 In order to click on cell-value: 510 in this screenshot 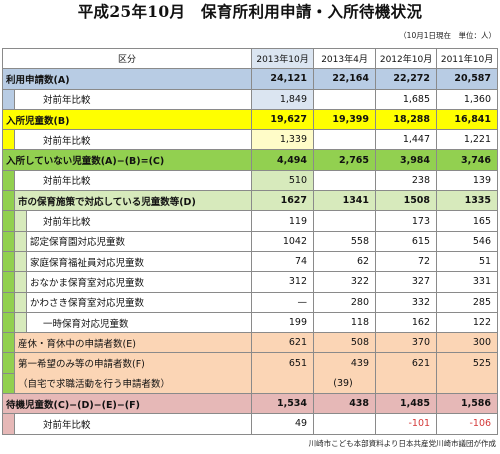, I will do `click(283, 180)`.